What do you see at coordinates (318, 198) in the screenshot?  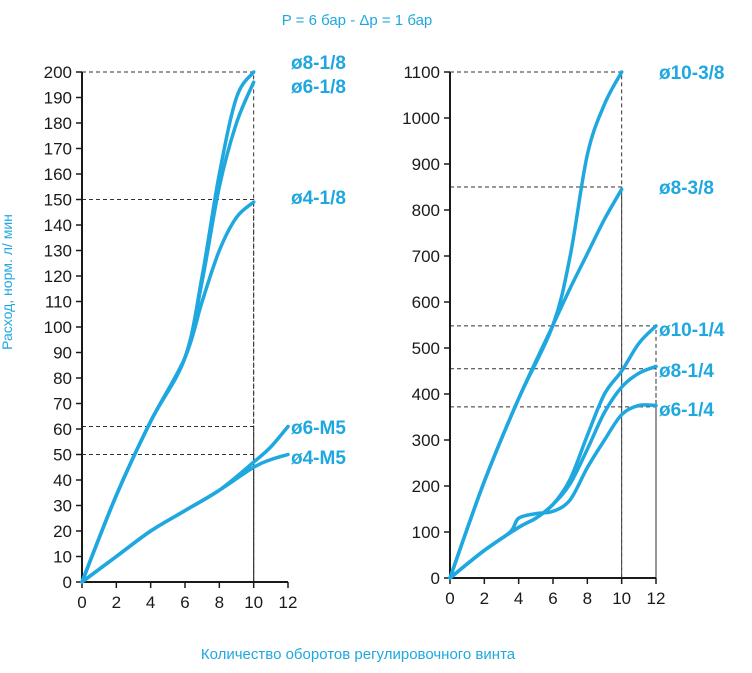 I see `series-label: ø4-1/8` at bounding box center [318, 198].